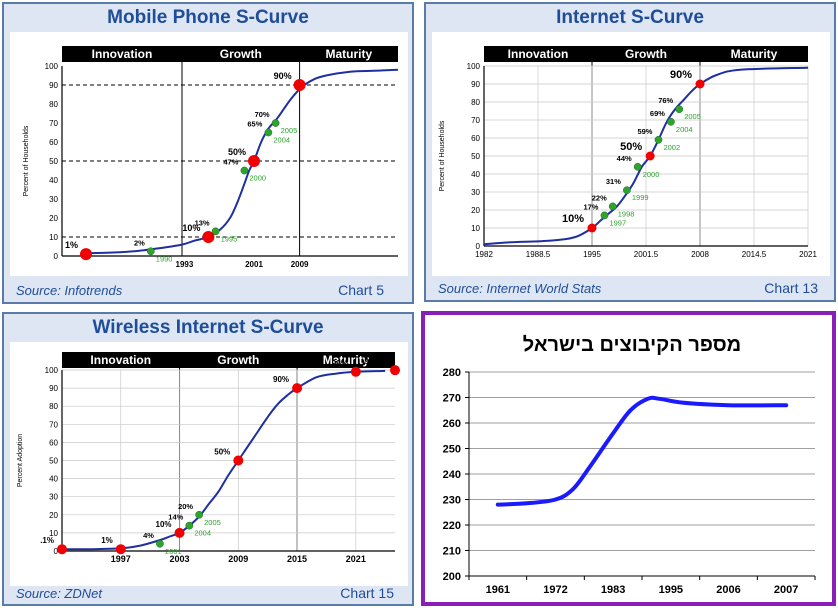 The height and width of the screenshot is (608, 838). What do you see at coordinates (592, 254) in the screenshot?
I see `x-tick-label: 1995` at bounding box center [592, 254].